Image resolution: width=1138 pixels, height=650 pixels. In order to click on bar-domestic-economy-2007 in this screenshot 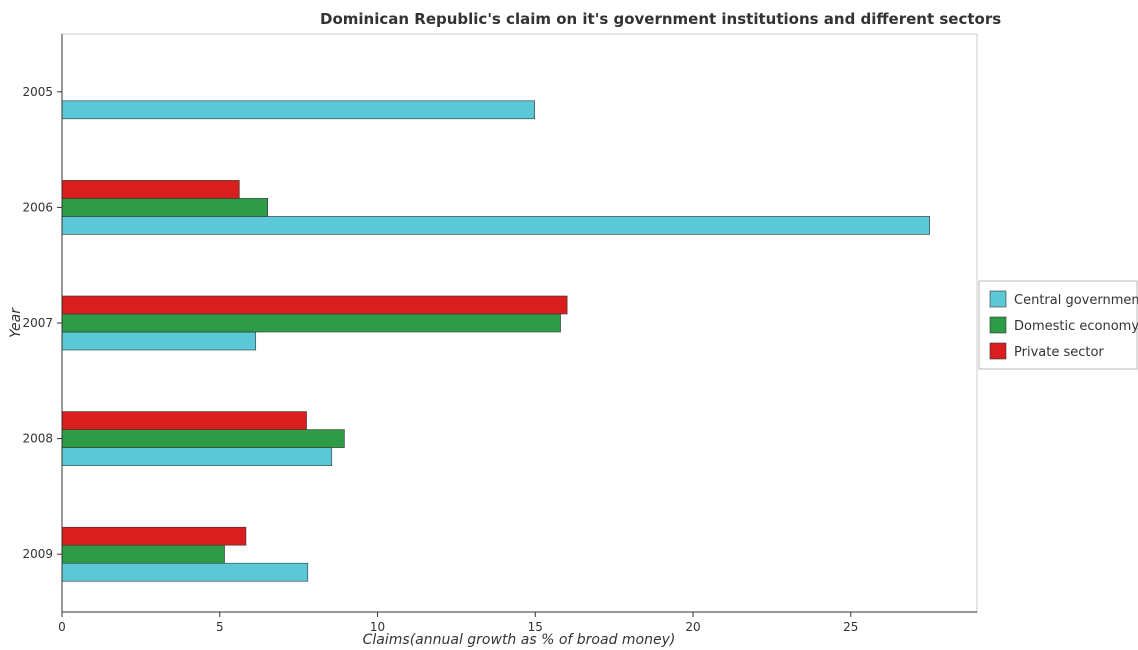, I will do `click(311, 323)`.